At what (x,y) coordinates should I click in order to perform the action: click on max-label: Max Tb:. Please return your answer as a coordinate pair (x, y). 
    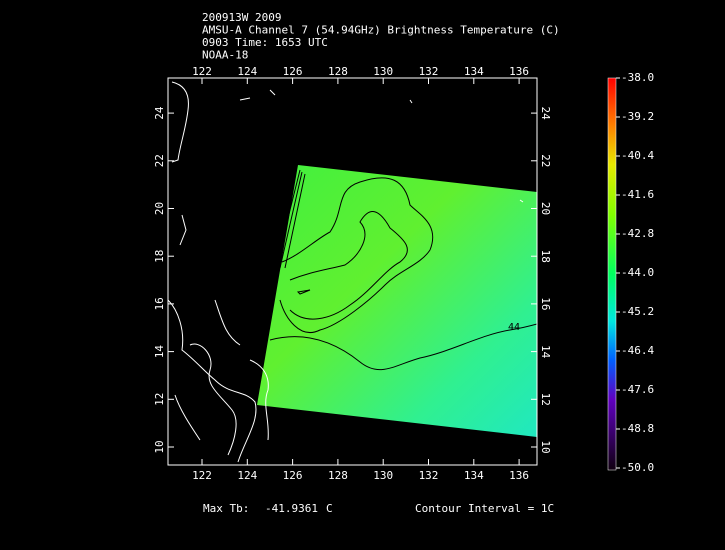
    Looking at the image, I should click on (226, 508).